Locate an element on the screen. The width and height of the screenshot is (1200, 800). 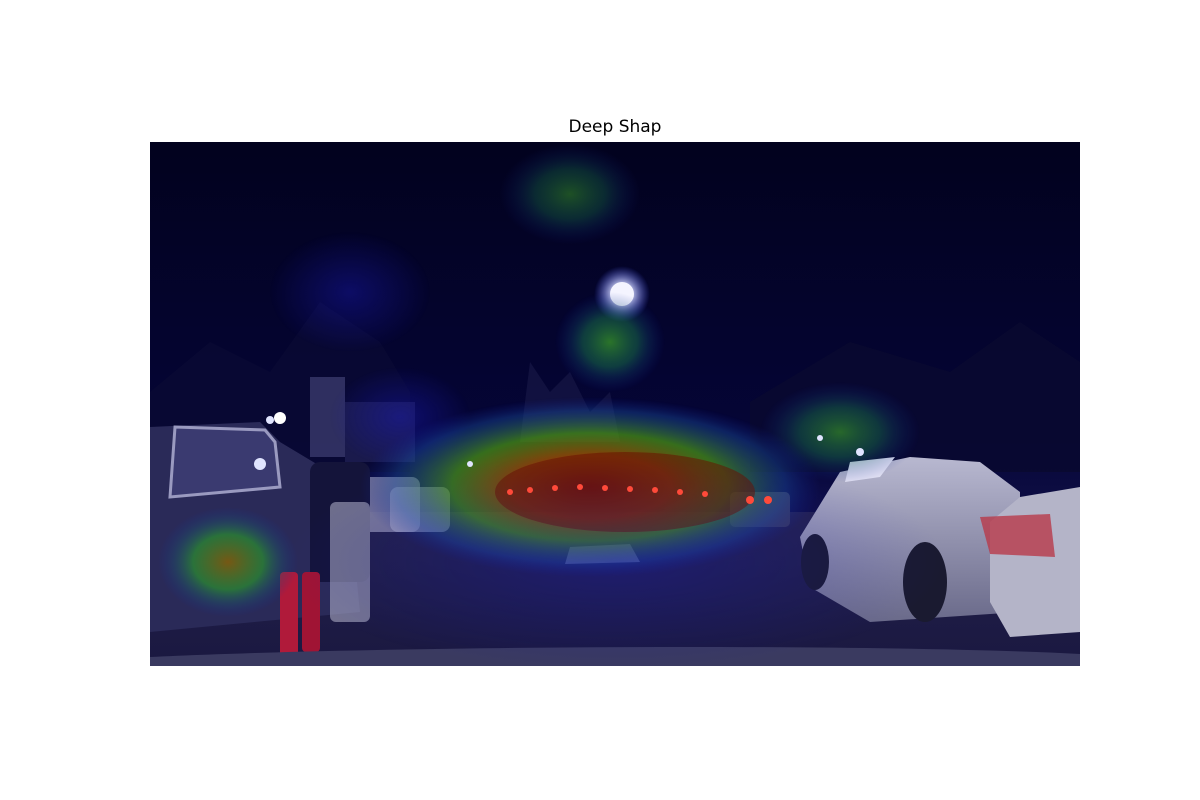
tail-lights is located at coordinates (639, 494).